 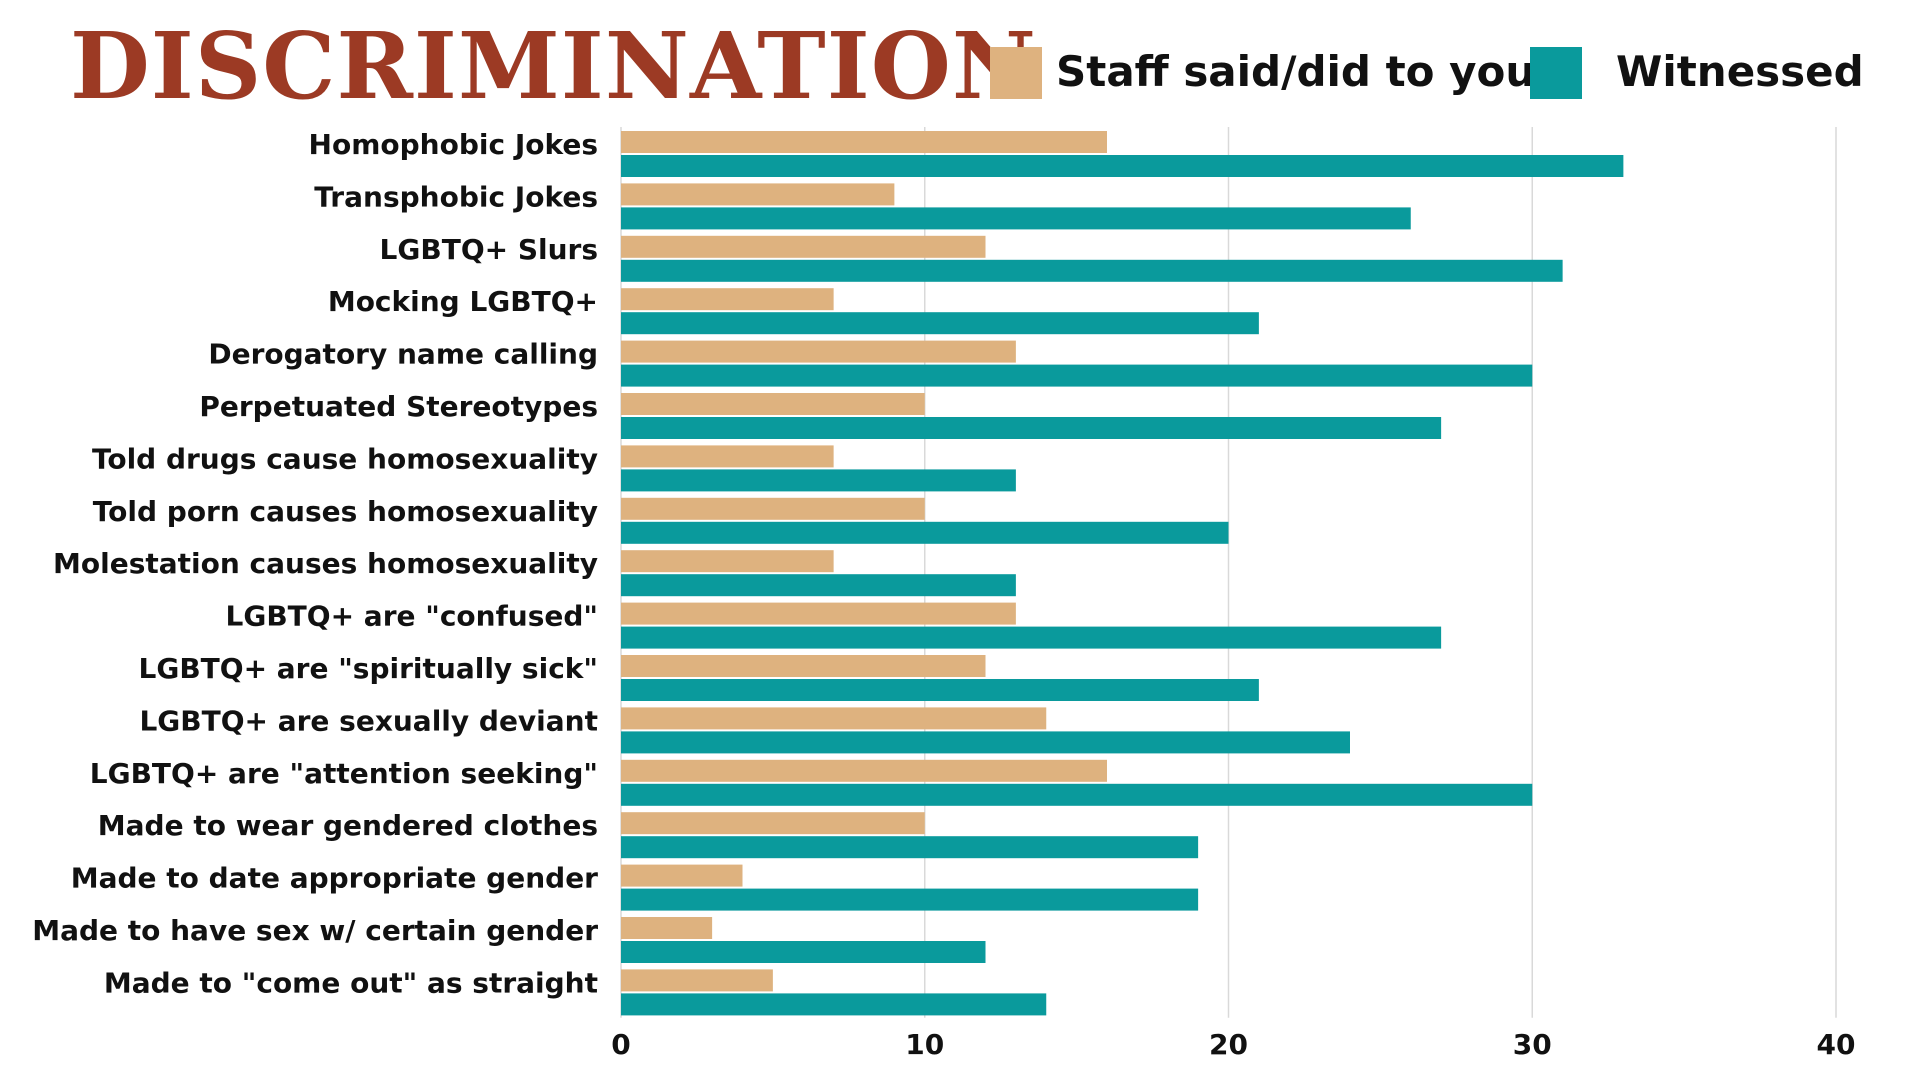 What do you see at coordinates (1016, 73) in the screenshot?
I see `legend-swatch-staff` at bounding box center [1016, 73].